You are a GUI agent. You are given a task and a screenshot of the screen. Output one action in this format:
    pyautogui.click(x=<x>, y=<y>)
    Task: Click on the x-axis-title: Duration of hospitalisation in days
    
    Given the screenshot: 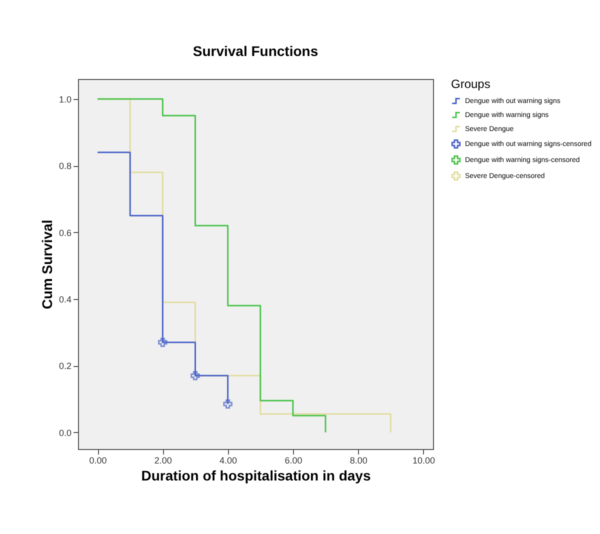 What is the action you would take?
    pyautogui.click(x=256, y=476)
    